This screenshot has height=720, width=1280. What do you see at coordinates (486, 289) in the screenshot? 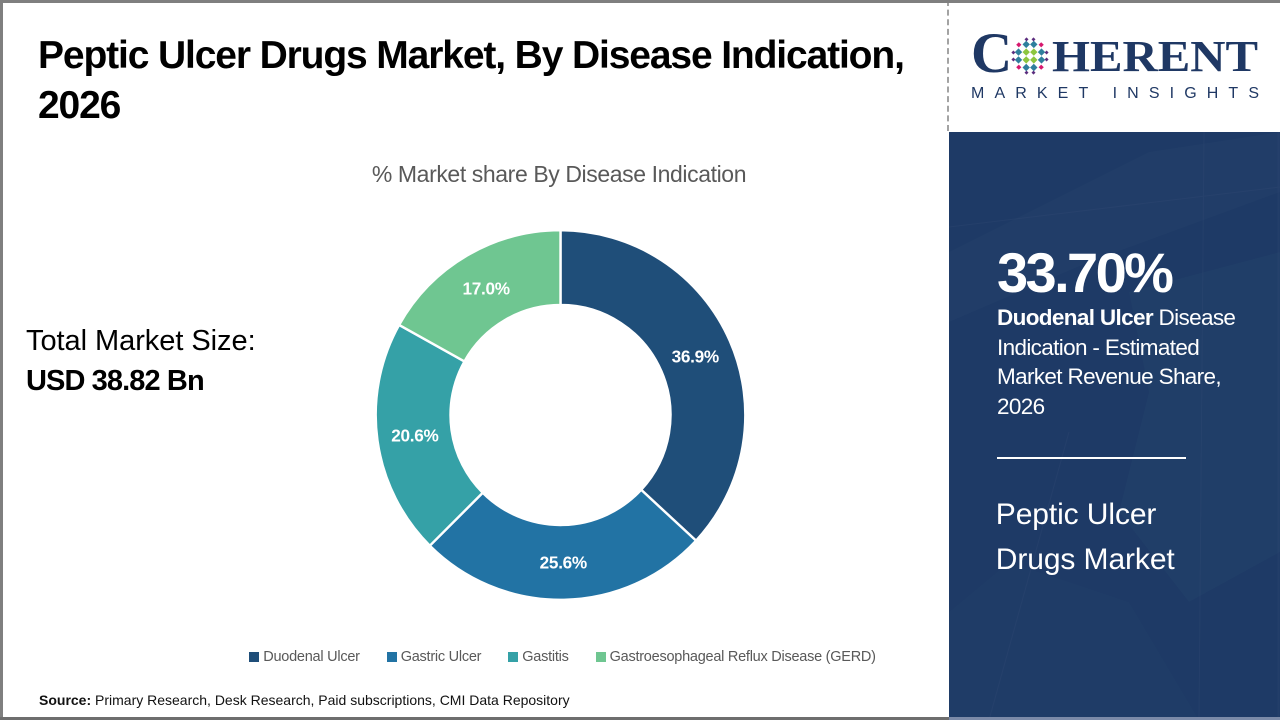
I see `svg-text: 17.0%` at bounding box center [486, 289].